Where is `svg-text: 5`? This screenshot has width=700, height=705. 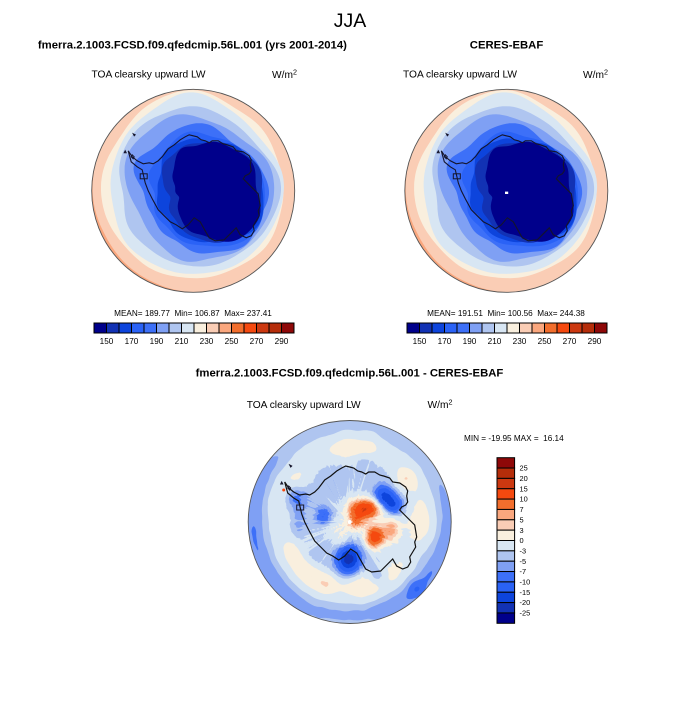
svg-text: 5 is located at coordinates (522, 519).